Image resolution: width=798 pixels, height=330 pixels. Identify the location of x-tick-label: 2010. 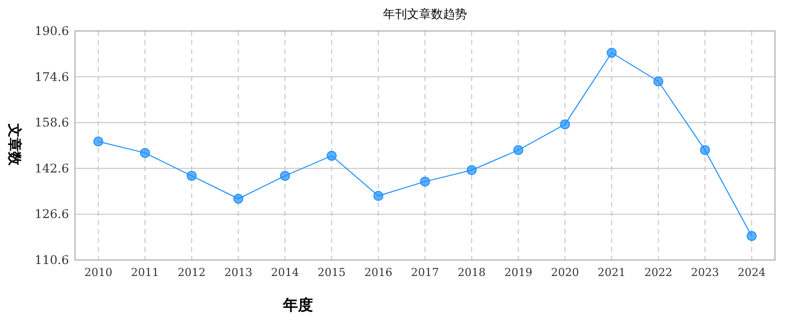
(98, 272).